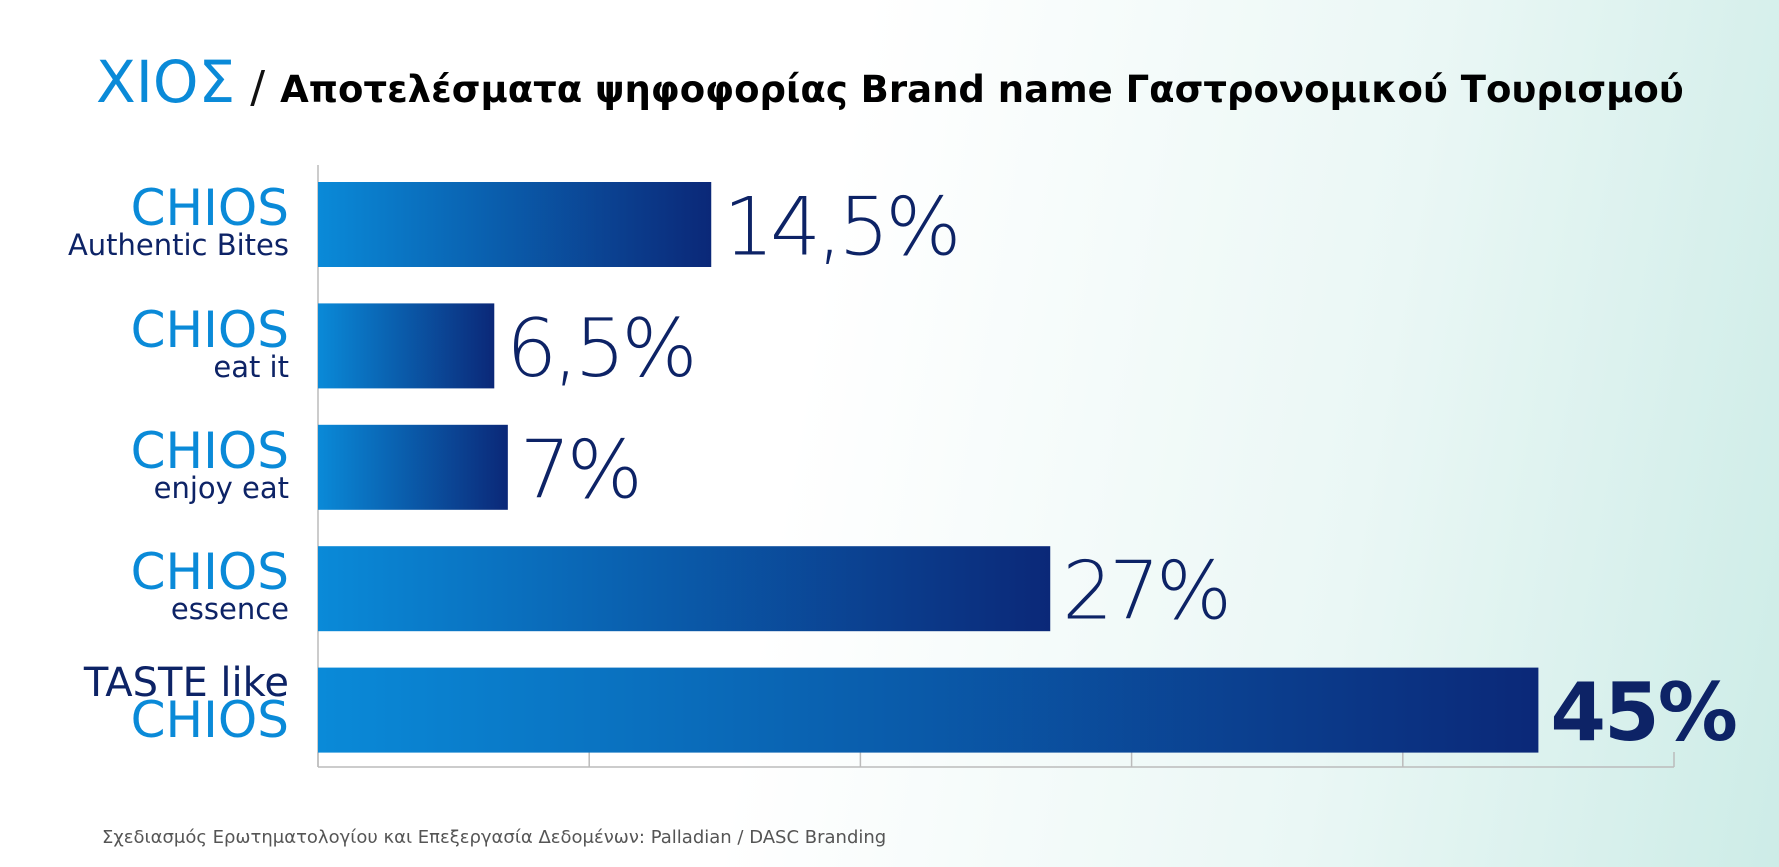  What do you see at coordinates (186, 683) in the screenshot?
I see `category-label: TASTE like` at bounding box center [186, 683].